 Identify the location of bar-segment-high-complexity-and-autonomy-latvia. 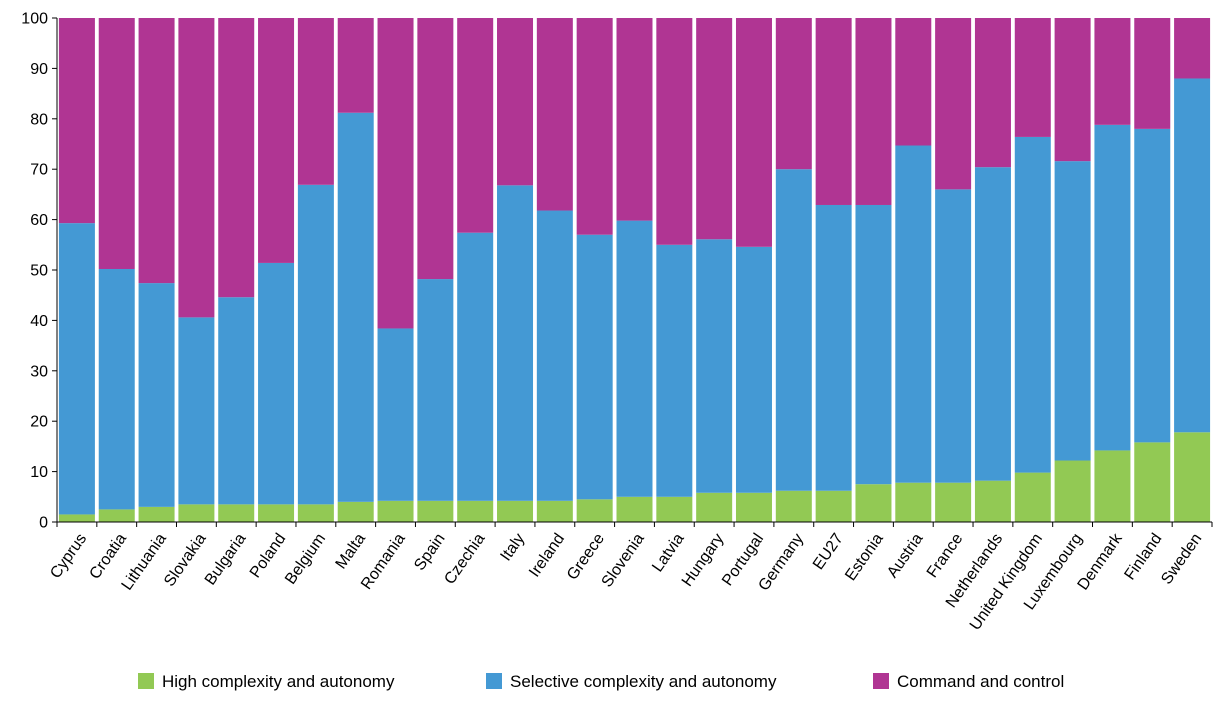
(674, 509).